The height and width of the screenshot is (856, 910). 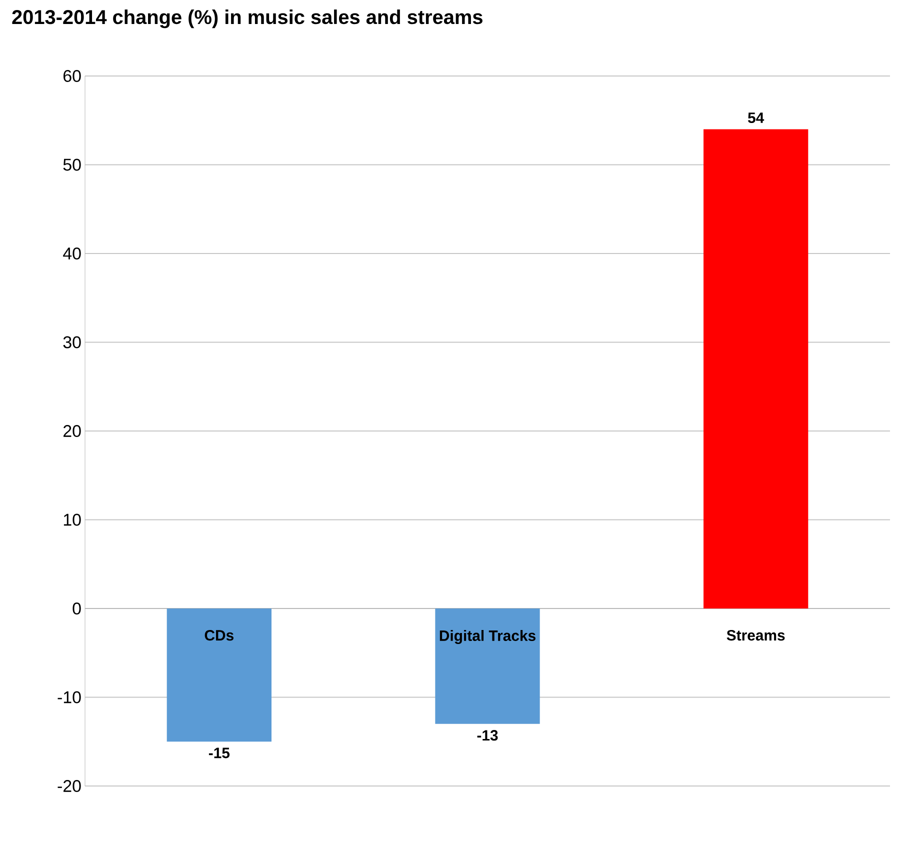 I want to click on data-label: -13, so click(x=487, y=735).